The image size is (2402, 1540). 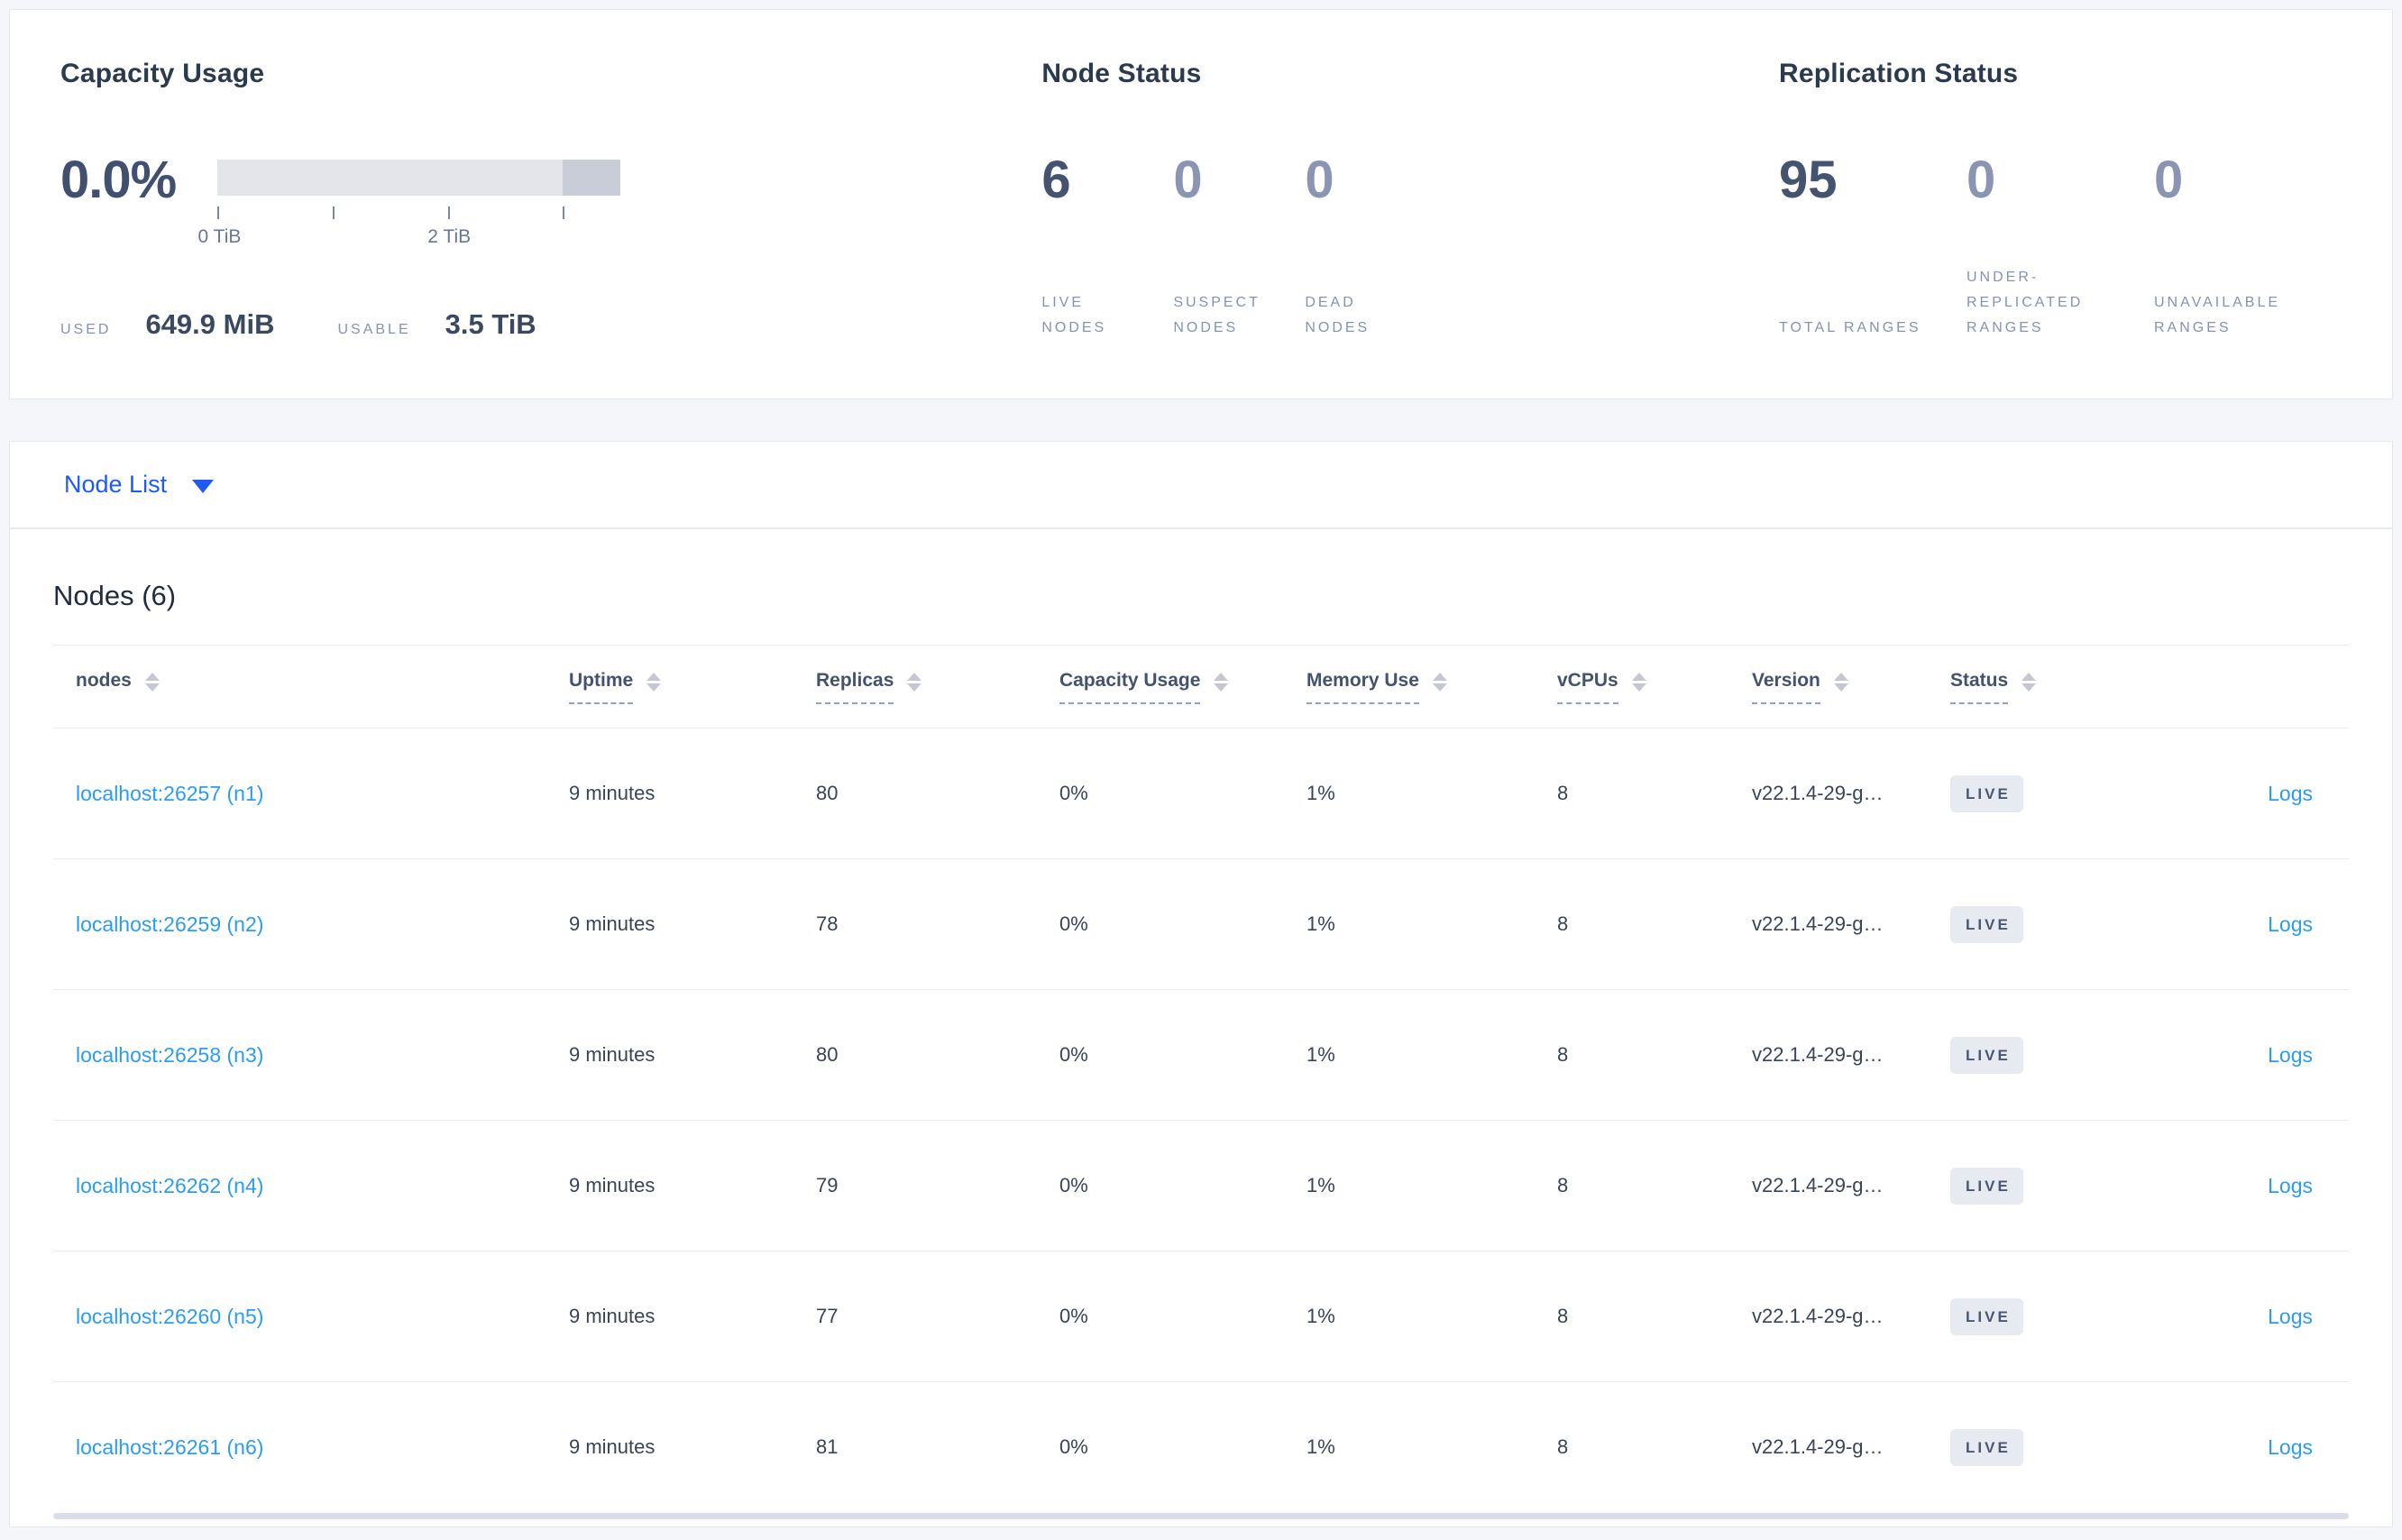 I want to click on stat-label: UNAVAILABLE RANGES, so click(x=2217, y=315).